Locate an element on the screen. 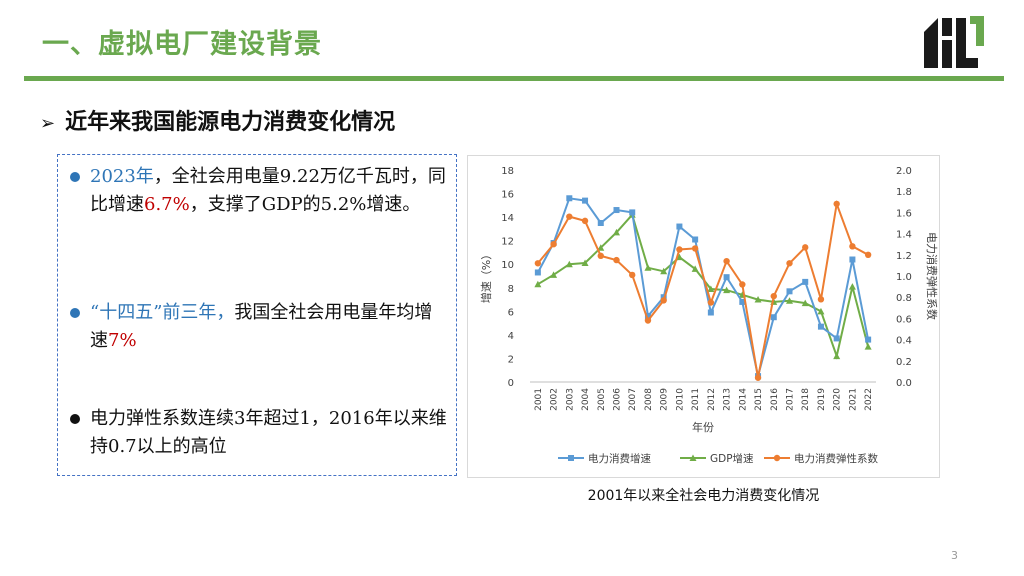 This screenshot has width=1024, height=576. bullet-14th-plan: “十四五”前三年，我国全社会用电量年均增速7% is located at coordinates (260, 327).